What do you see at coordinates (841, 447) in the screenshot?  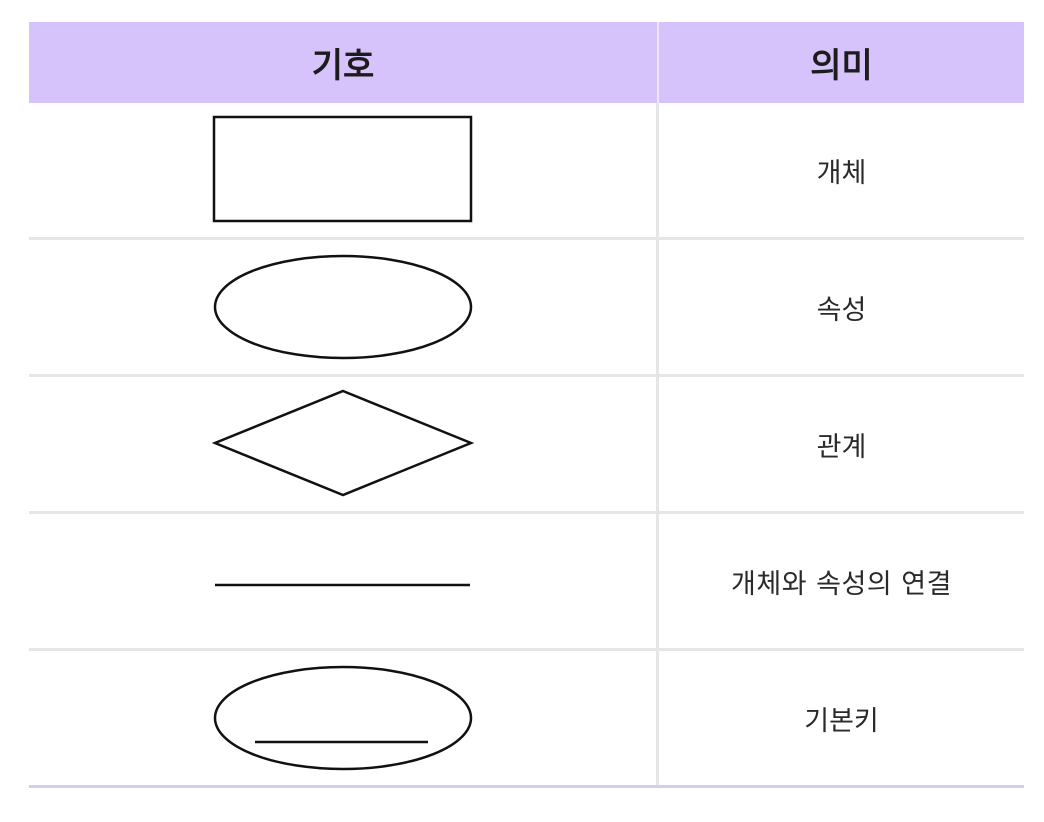 I see `meaning-cell: 관계` at bounding box center [841, 447].